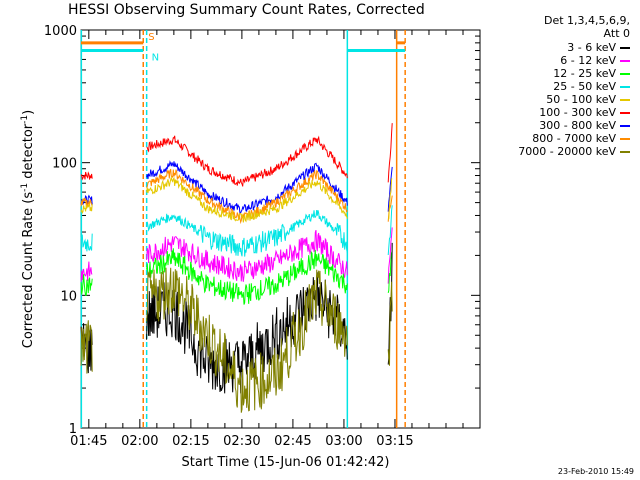 This screenshot has height=480, width=640. What do you see at coordinates (286, 462) in the screenshot?
I see `x-axis-label: Start Time (15-Jun-06 01:42:42)` at bounding box center [286, 462].